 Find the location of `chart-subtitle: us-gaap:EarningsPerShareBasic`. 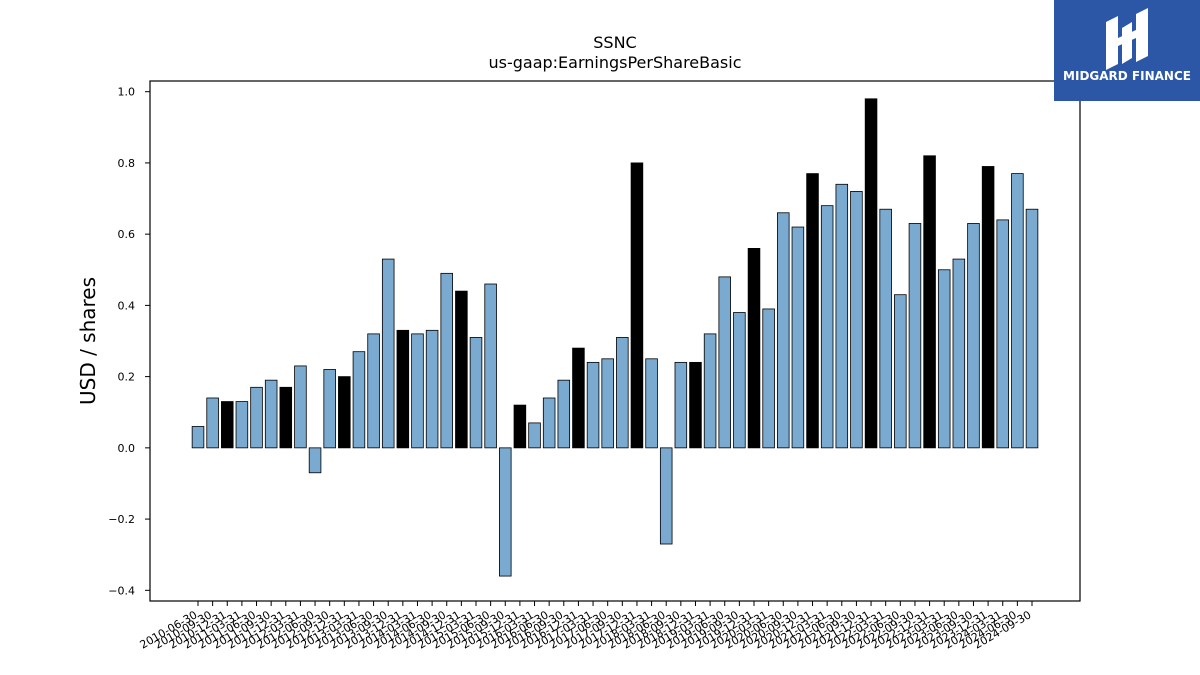

chart-subtitle: us-gaap:EarningsPerShareBasic is located at coordinates (614, 62).